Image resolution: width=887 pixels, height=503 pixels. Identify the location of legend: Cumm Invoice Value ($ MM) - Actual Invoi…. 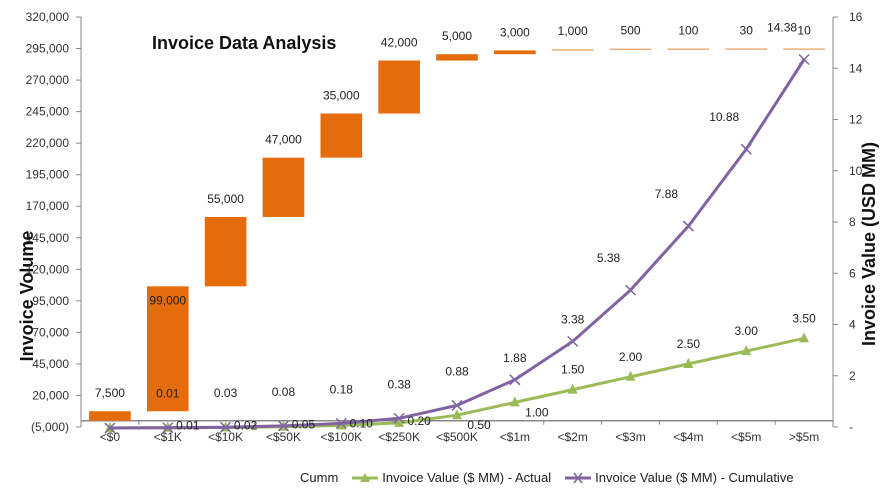
(547, 477).